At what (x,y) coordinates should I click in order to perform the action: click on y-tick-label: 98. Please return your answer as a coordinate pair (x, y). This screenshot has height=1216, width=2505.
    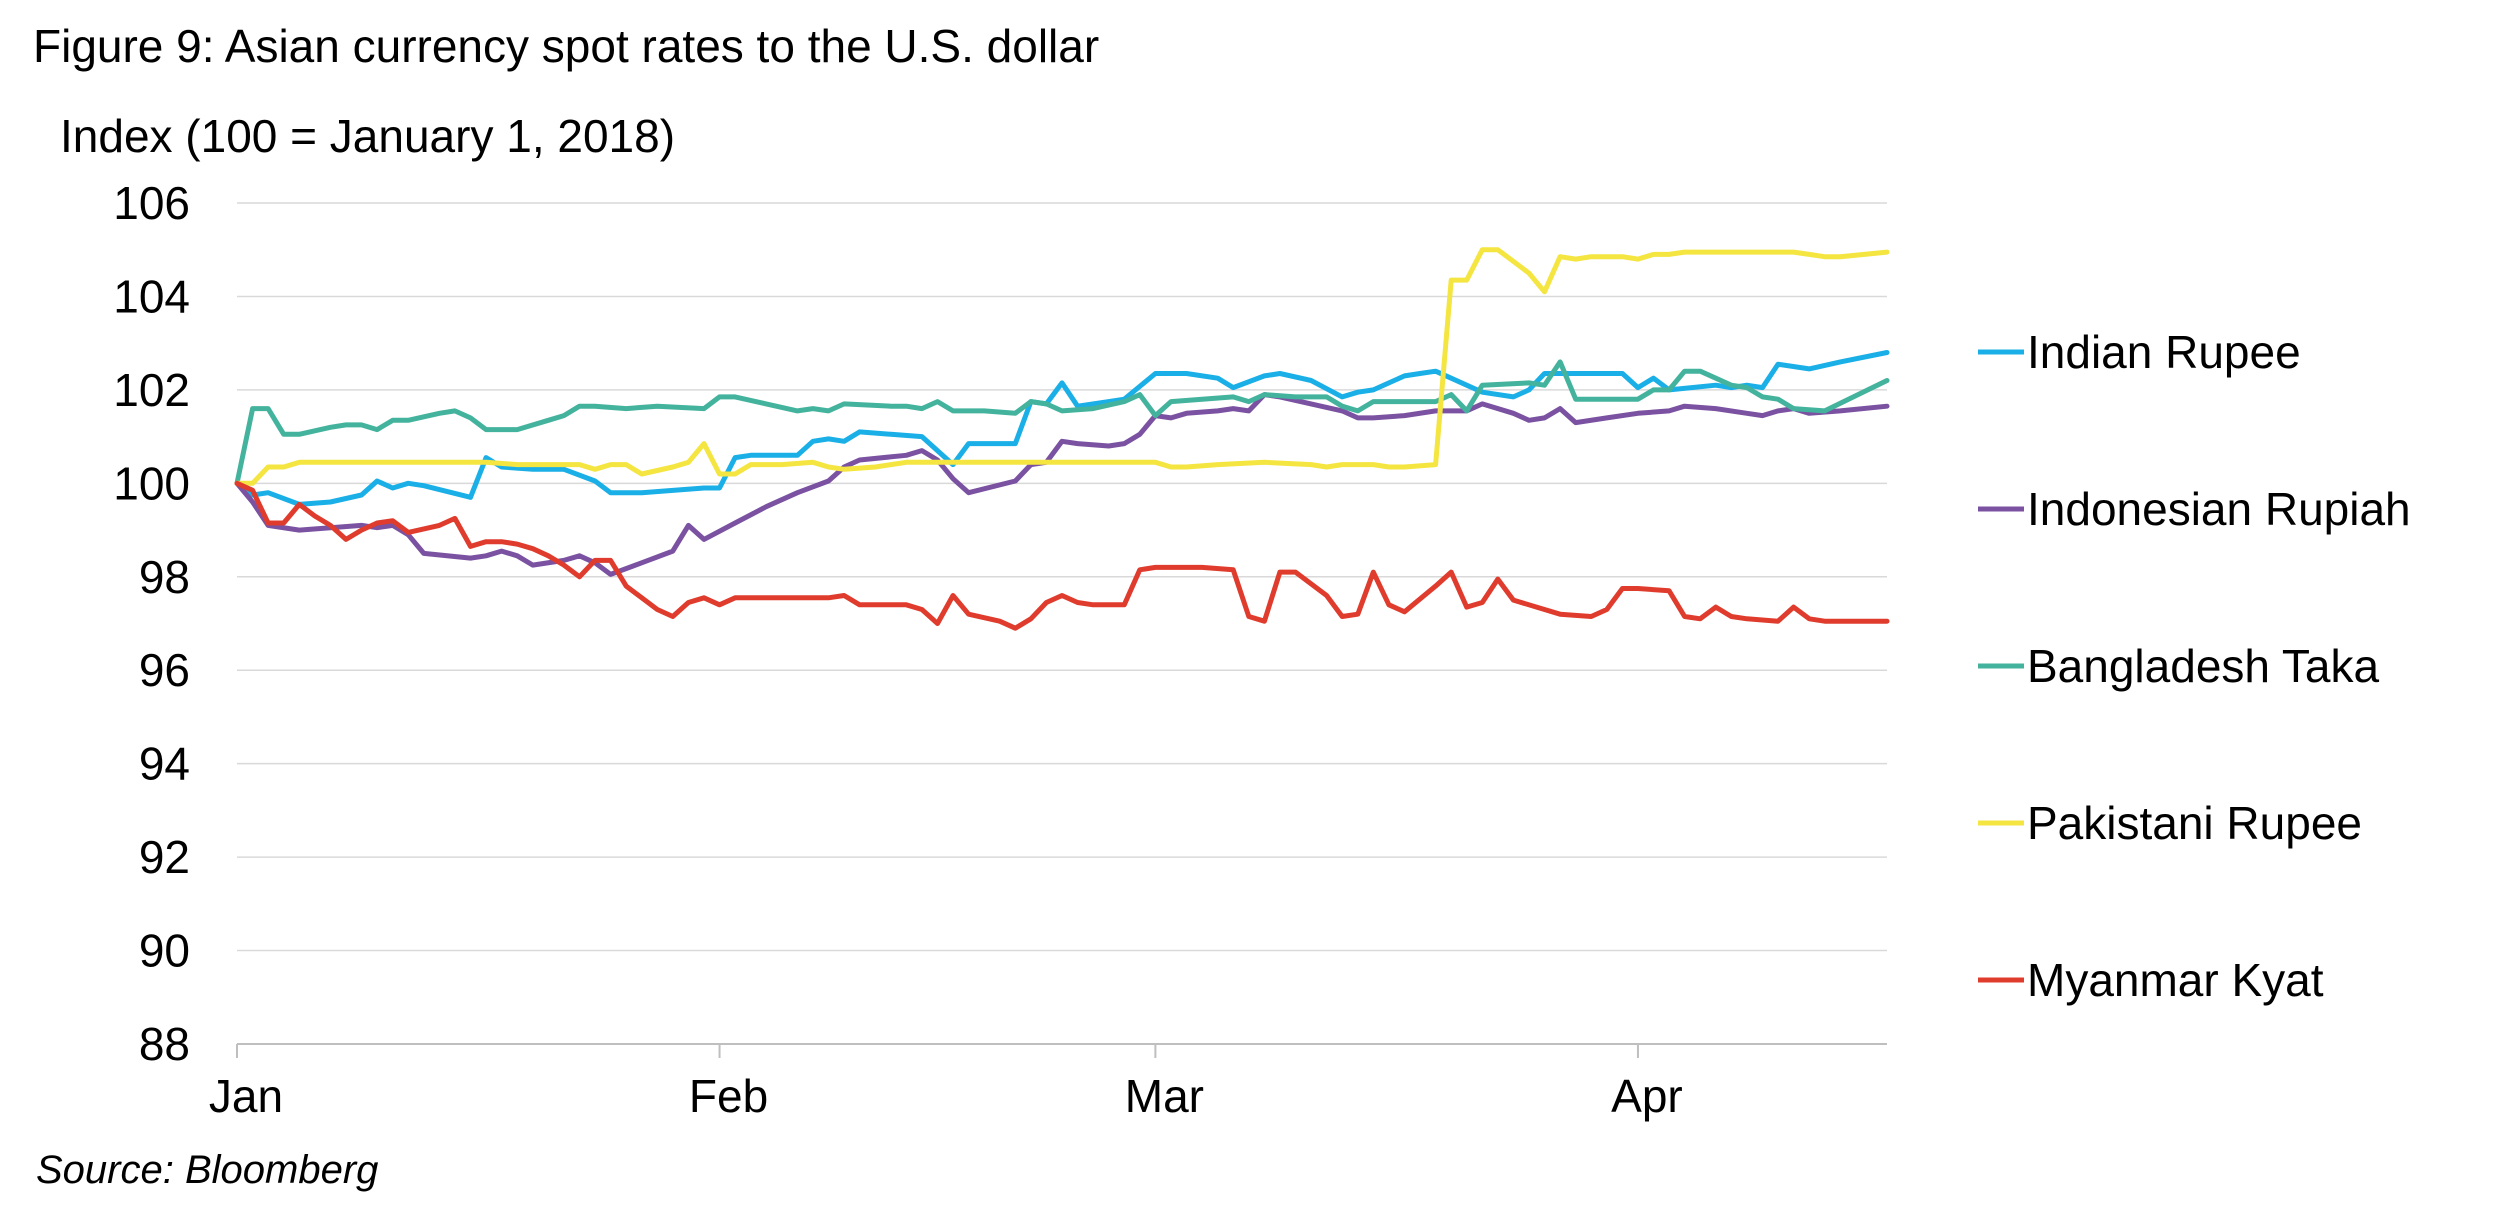
    Looking at the image, I should click on (164, 577).